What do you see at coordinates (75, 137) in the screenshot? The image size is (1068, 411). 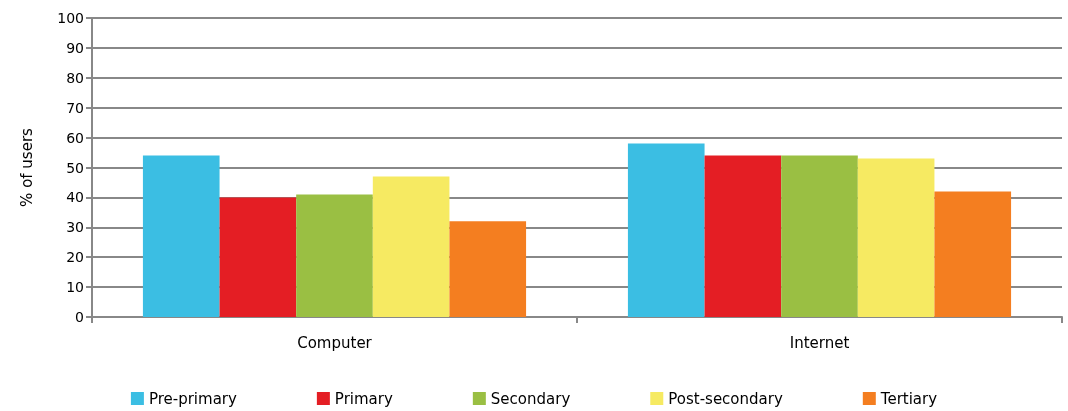 I see `y-tick-label: 60` at bounding box center [75, 137].